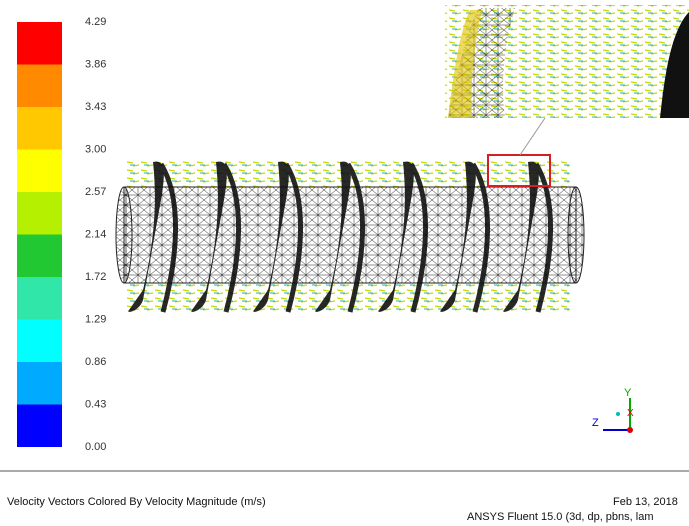  What do you see at coordinates (595, 423) in the screenshot?
I see `axis-label: Z` at bounding box center [595, 423].